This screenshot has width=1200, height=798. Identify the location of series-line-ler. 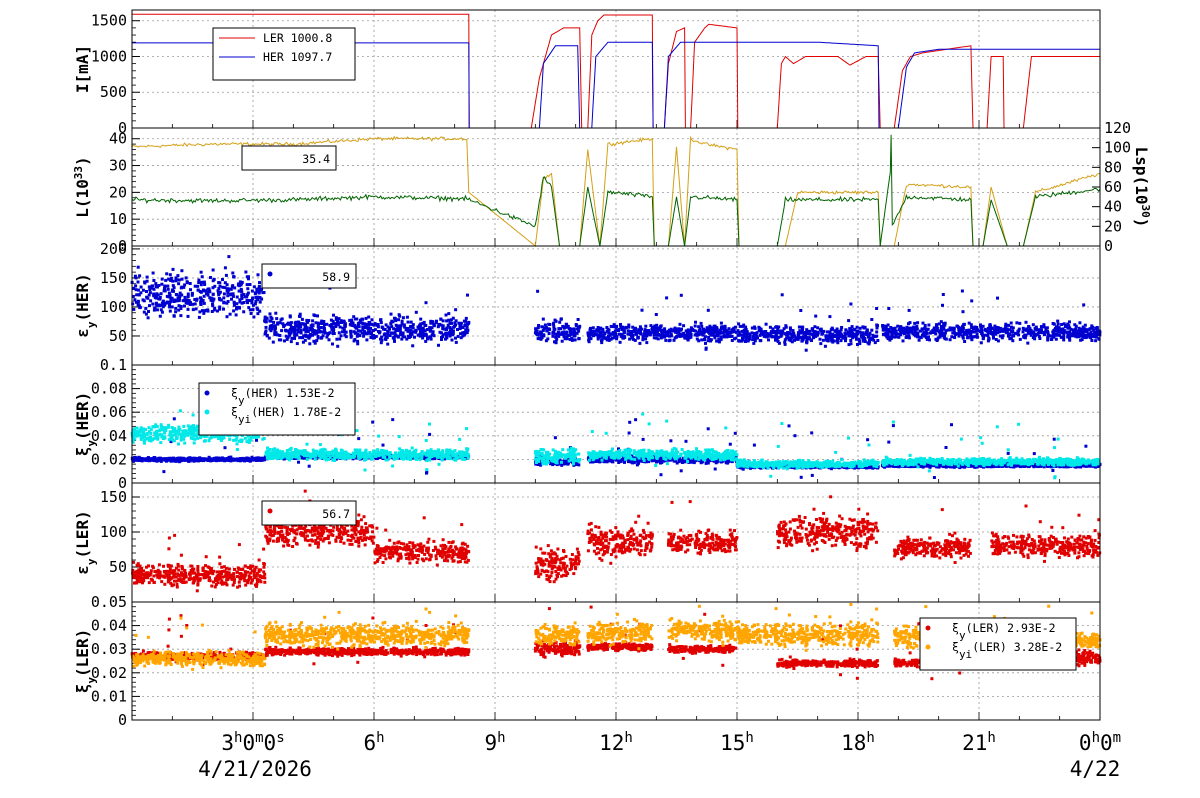
(616, 71).